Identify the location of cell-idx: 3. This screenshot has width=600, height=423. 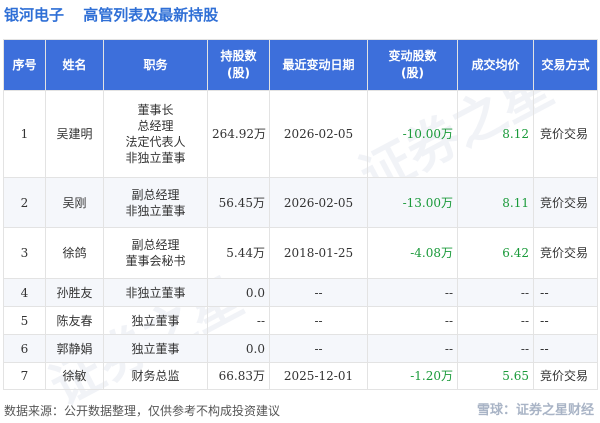
(24, 253).